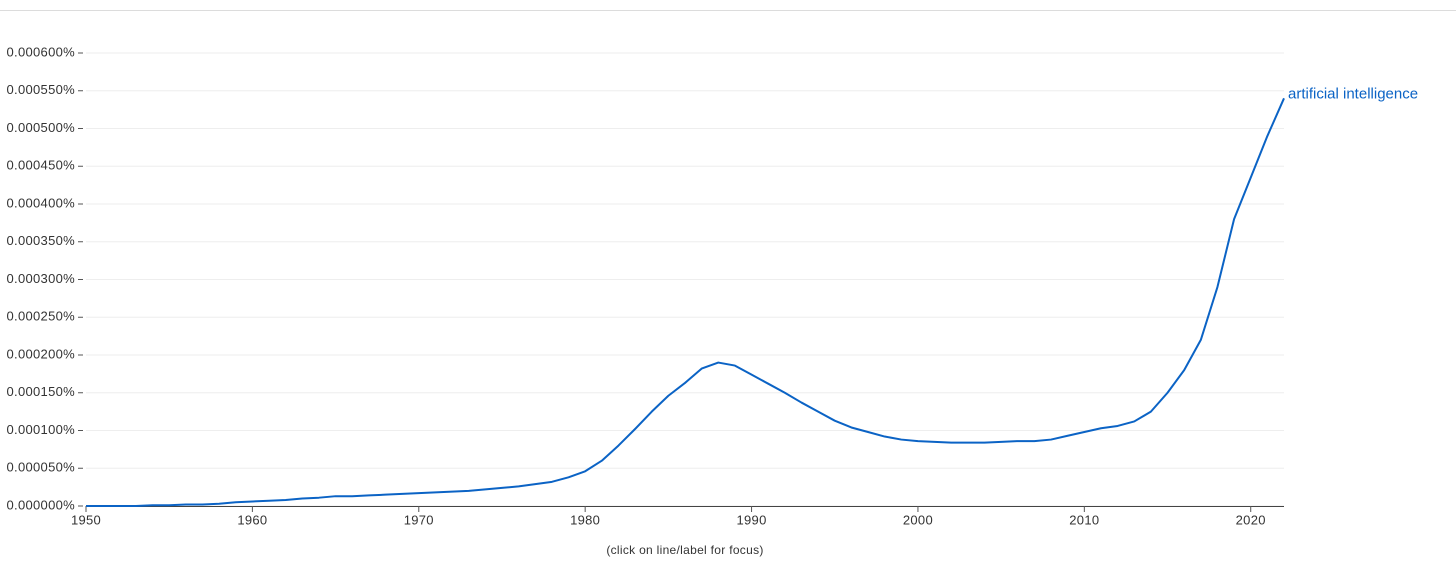  What do you see at coordinates (1353, 93) in the screenshot?
I see `series-label: artificial intelligence` at bounding box center [1353, 93].